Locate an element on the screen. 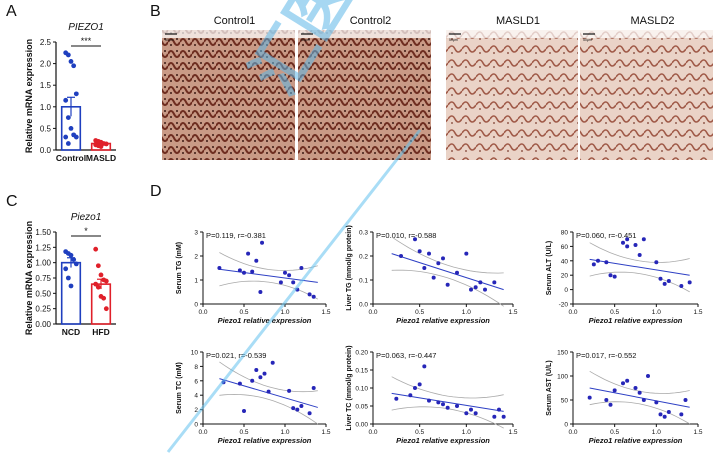  c-sig-label: * is located at coordinates (86, 231).